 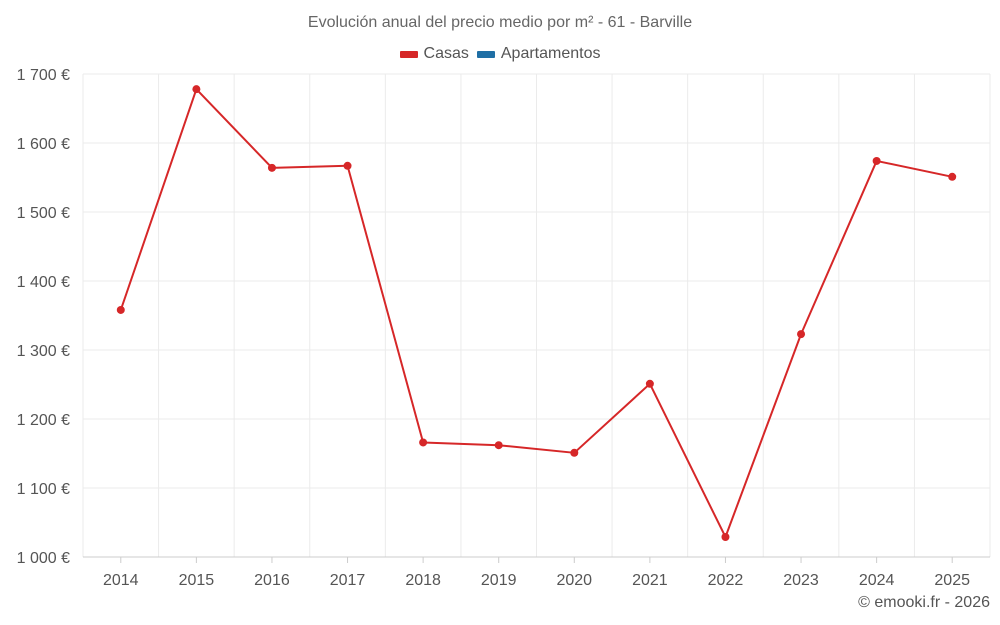 What do you see at coordinates (43, 213) in the screenshot?
I see `y-tick-label: 1 500 €` at bounding box center [43, 213].